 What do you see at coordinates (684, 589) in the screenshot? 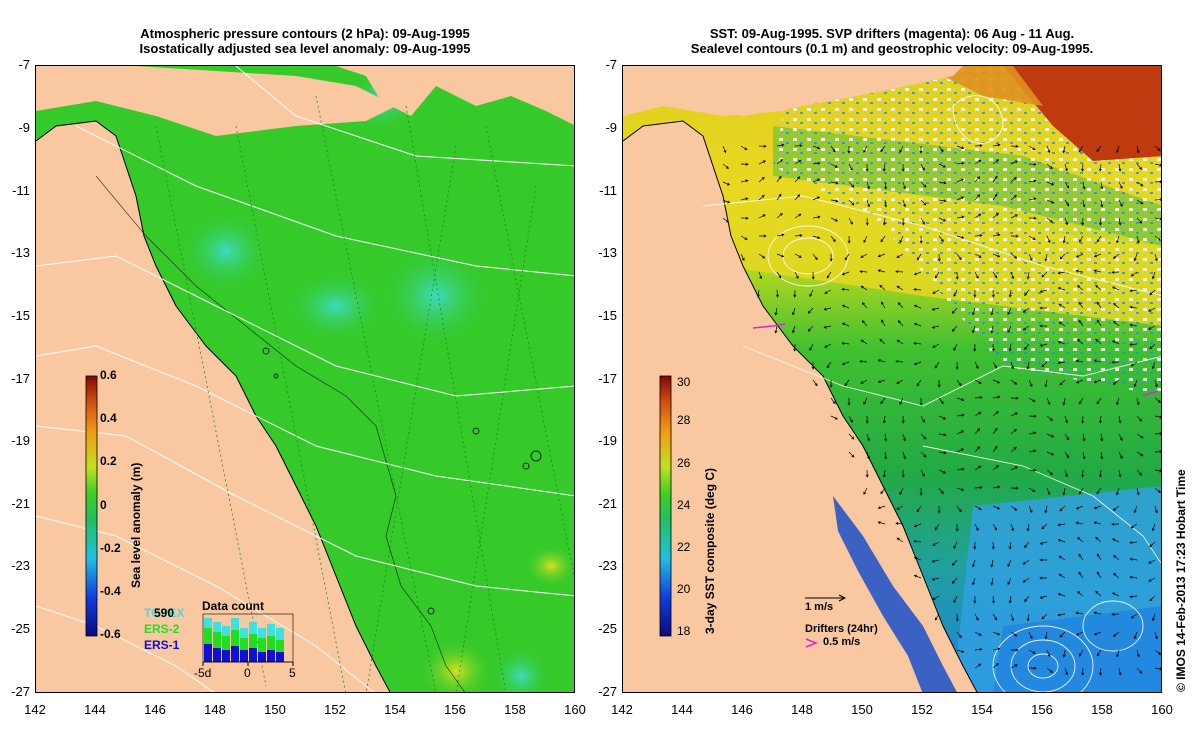
I see `right-cb-tick-5: 20` at bounding box center [684, 589].